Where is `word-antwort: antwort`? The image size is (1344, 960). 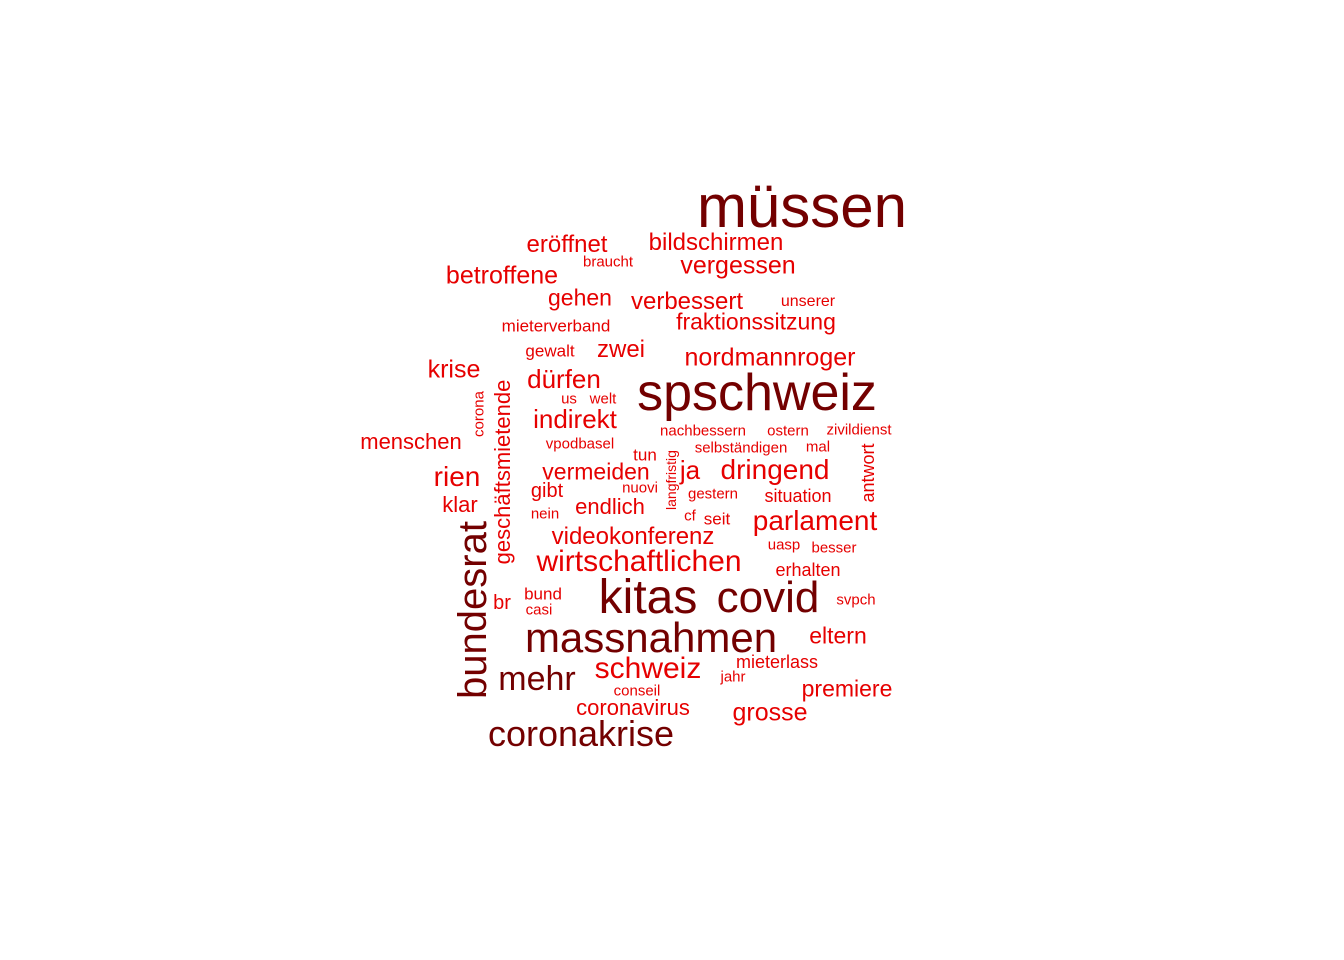 word-antwort: antwort is located at coordinates (868, 473).